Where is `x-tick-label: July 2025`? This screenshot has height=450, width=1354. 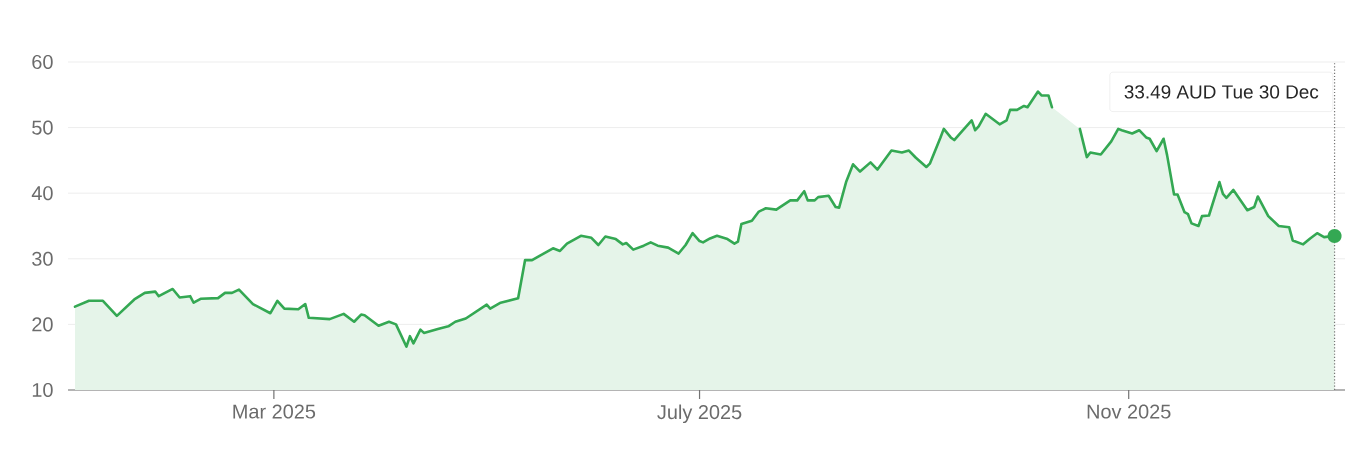
x-tick-label: July 2025 is located at coordinates (699, 414).